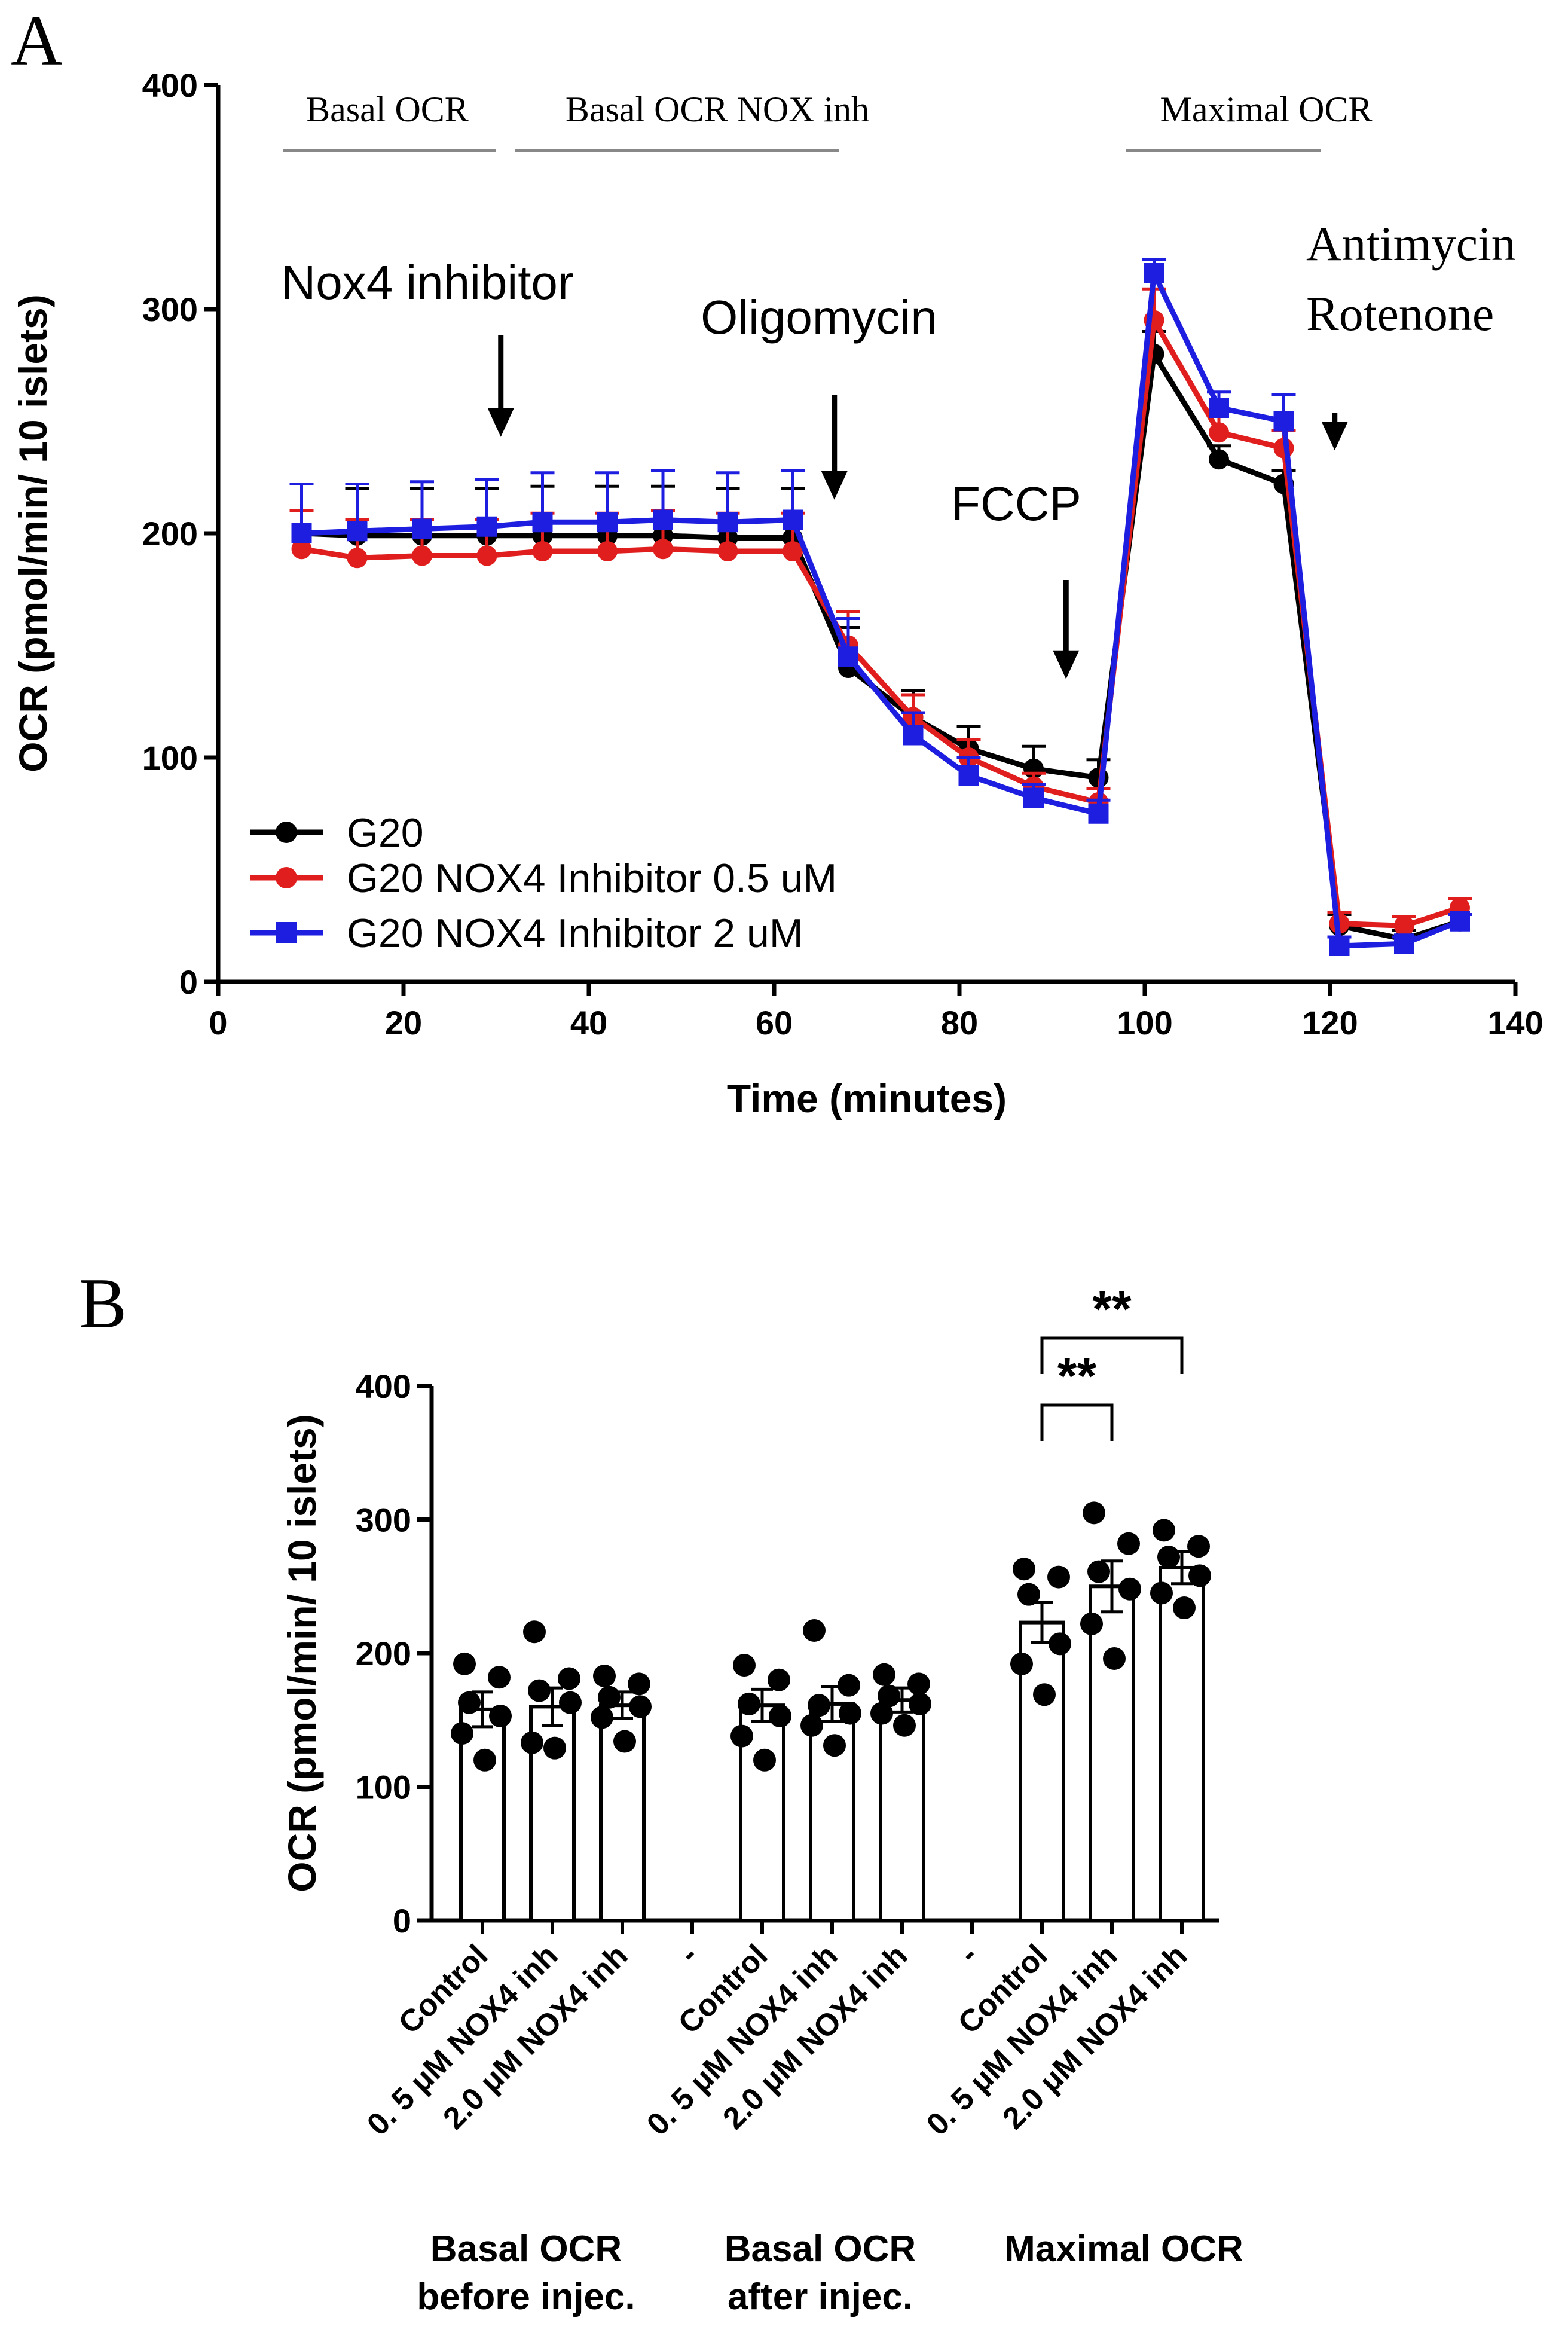 The height and width of the screenshot is (2339, 1568). I want to click on y-tick-label: 300, so click(170, 309).